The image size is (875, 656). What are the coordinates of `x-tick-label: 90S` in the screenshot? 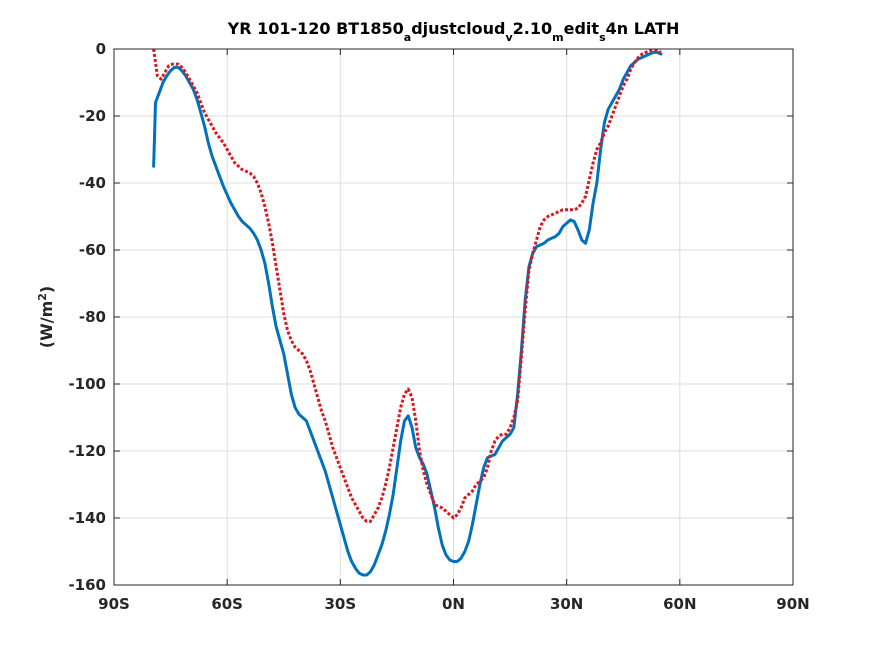 It's located at (114, 604).